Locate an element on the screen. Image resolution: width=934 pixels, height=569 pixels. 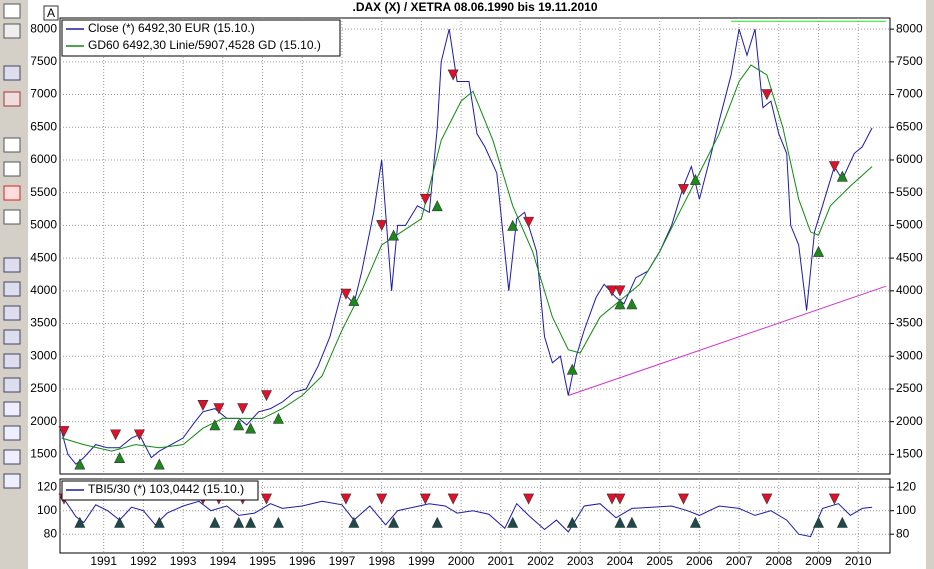
y-tick-label-left: 2000 is located at coordinates (43, 421).